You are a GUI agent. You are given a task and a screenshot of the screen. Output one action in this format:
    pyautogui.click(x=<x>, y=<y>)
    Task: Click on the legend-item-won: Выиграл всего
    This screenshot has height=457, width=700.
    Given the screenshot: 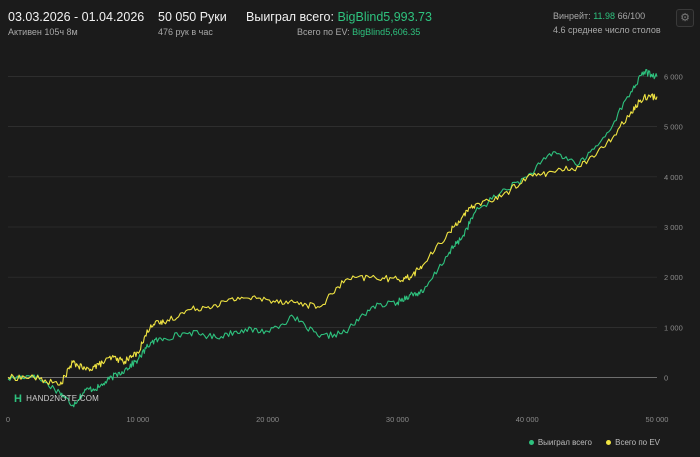 What is the action you would take?
    pyautogui.click(x=560, y=442)
    